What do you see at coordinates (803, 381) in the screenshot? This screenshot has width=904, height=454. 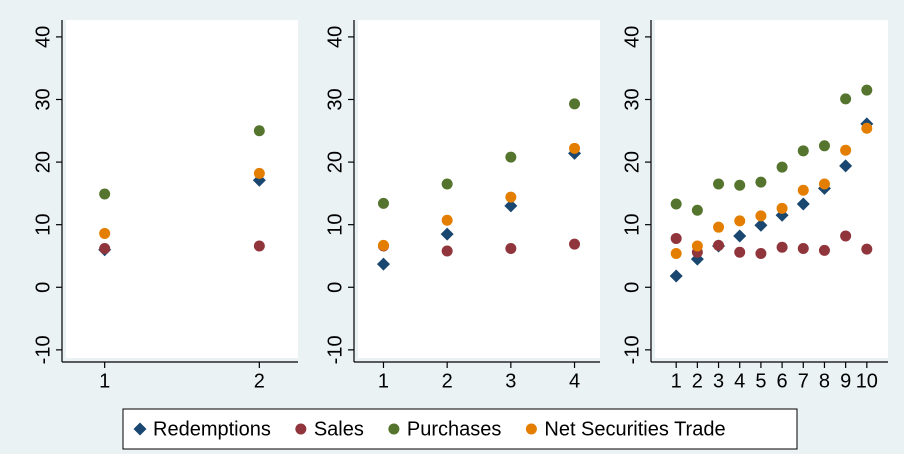 I see `x-tick-label: 7` at bounding box center [803, 381].